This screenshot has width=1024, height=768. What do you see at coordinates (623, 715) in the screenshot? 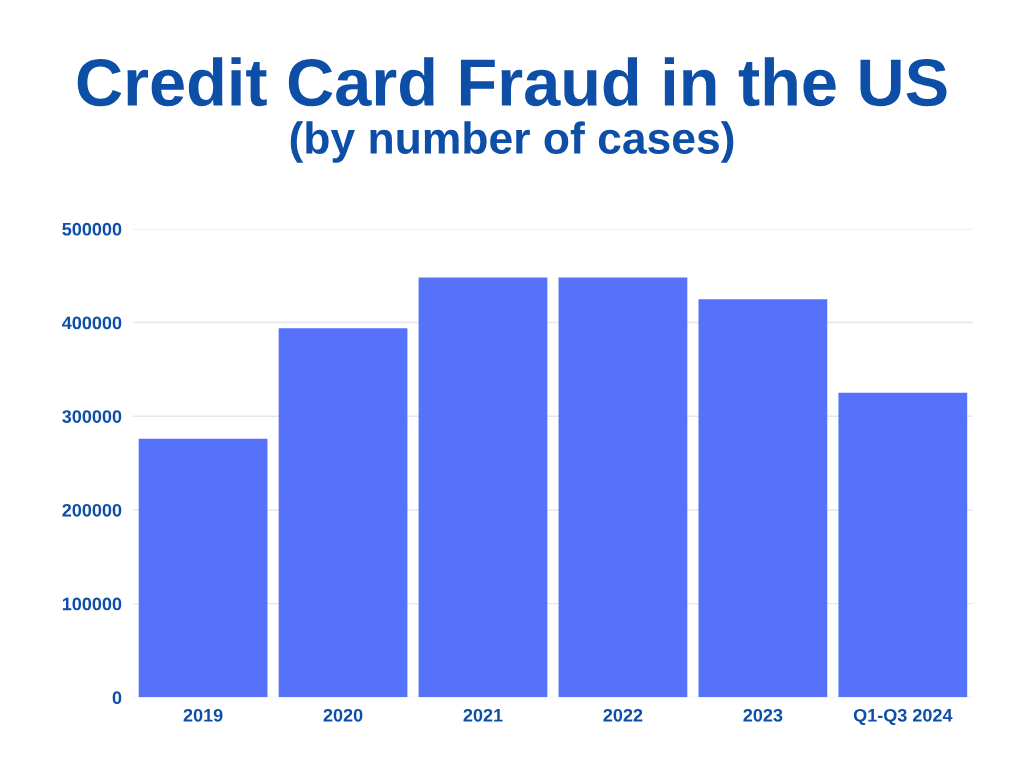
I see `x-tick-label: 2022` at bounding box center [623, 715].